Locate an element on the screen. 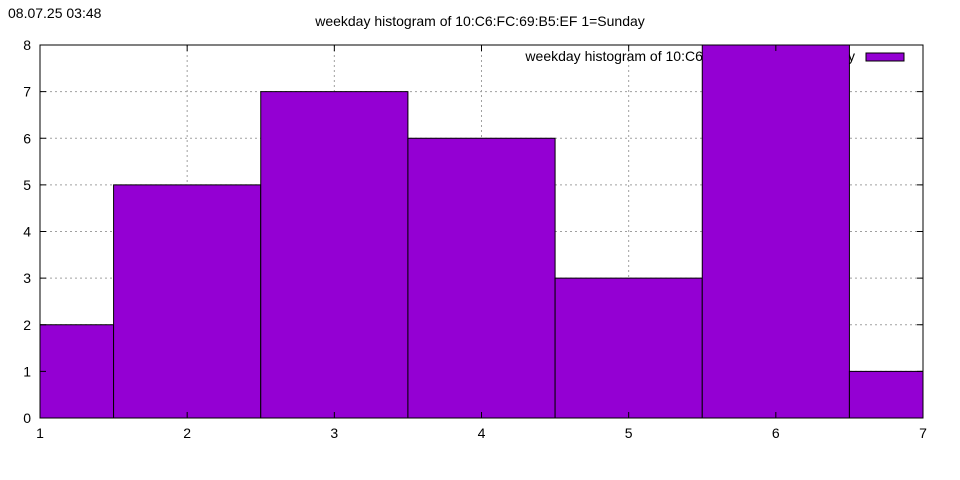 The image size is (960, 480). y-tick-label: 7 is located at coordinates (27, 92).